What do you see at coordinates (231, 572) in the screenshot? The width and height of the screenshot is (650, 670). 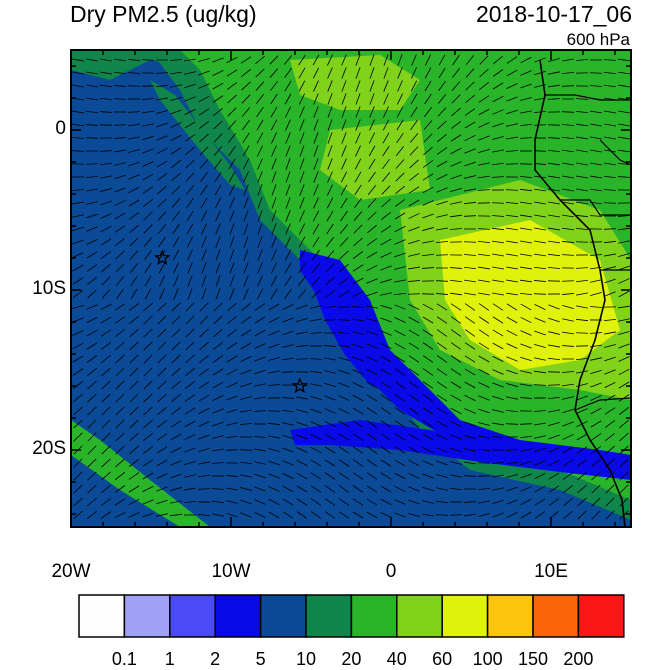 I see `lon-label-10w: 10W` at bounding box center [231, 572].